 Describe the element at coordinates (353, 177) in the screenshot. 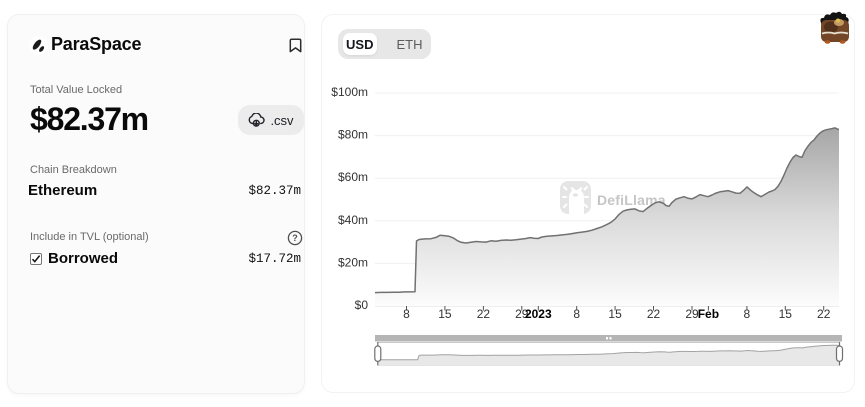

I see `svg-text: $60m` at that location.